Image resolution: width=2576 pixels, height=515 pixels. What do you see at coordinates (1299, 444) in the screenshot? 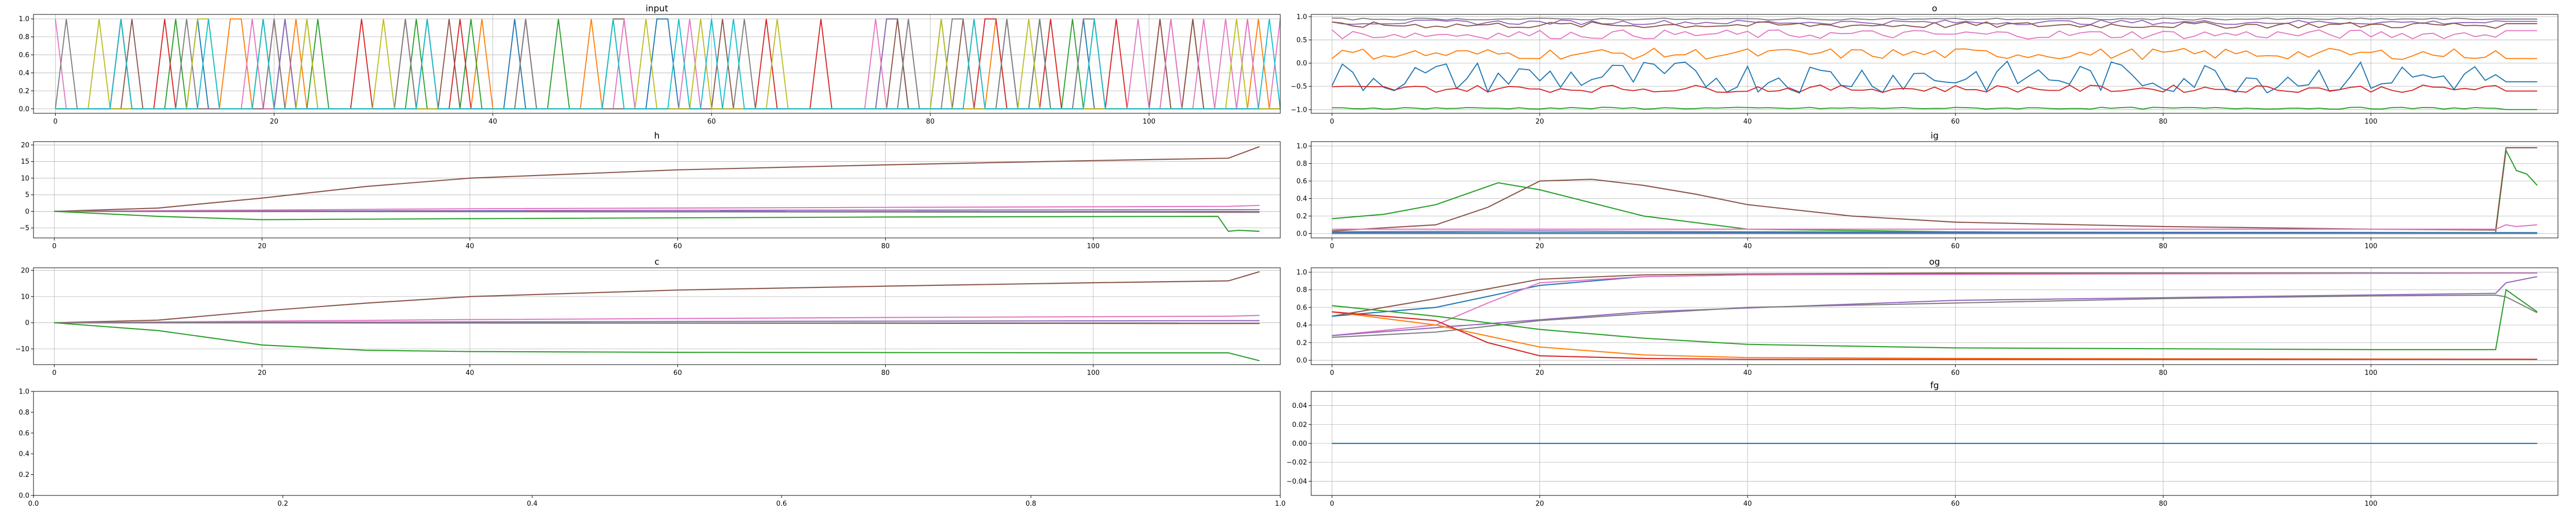
I see `y-tick-label: 0.00` at bounding box center [1299, 444].